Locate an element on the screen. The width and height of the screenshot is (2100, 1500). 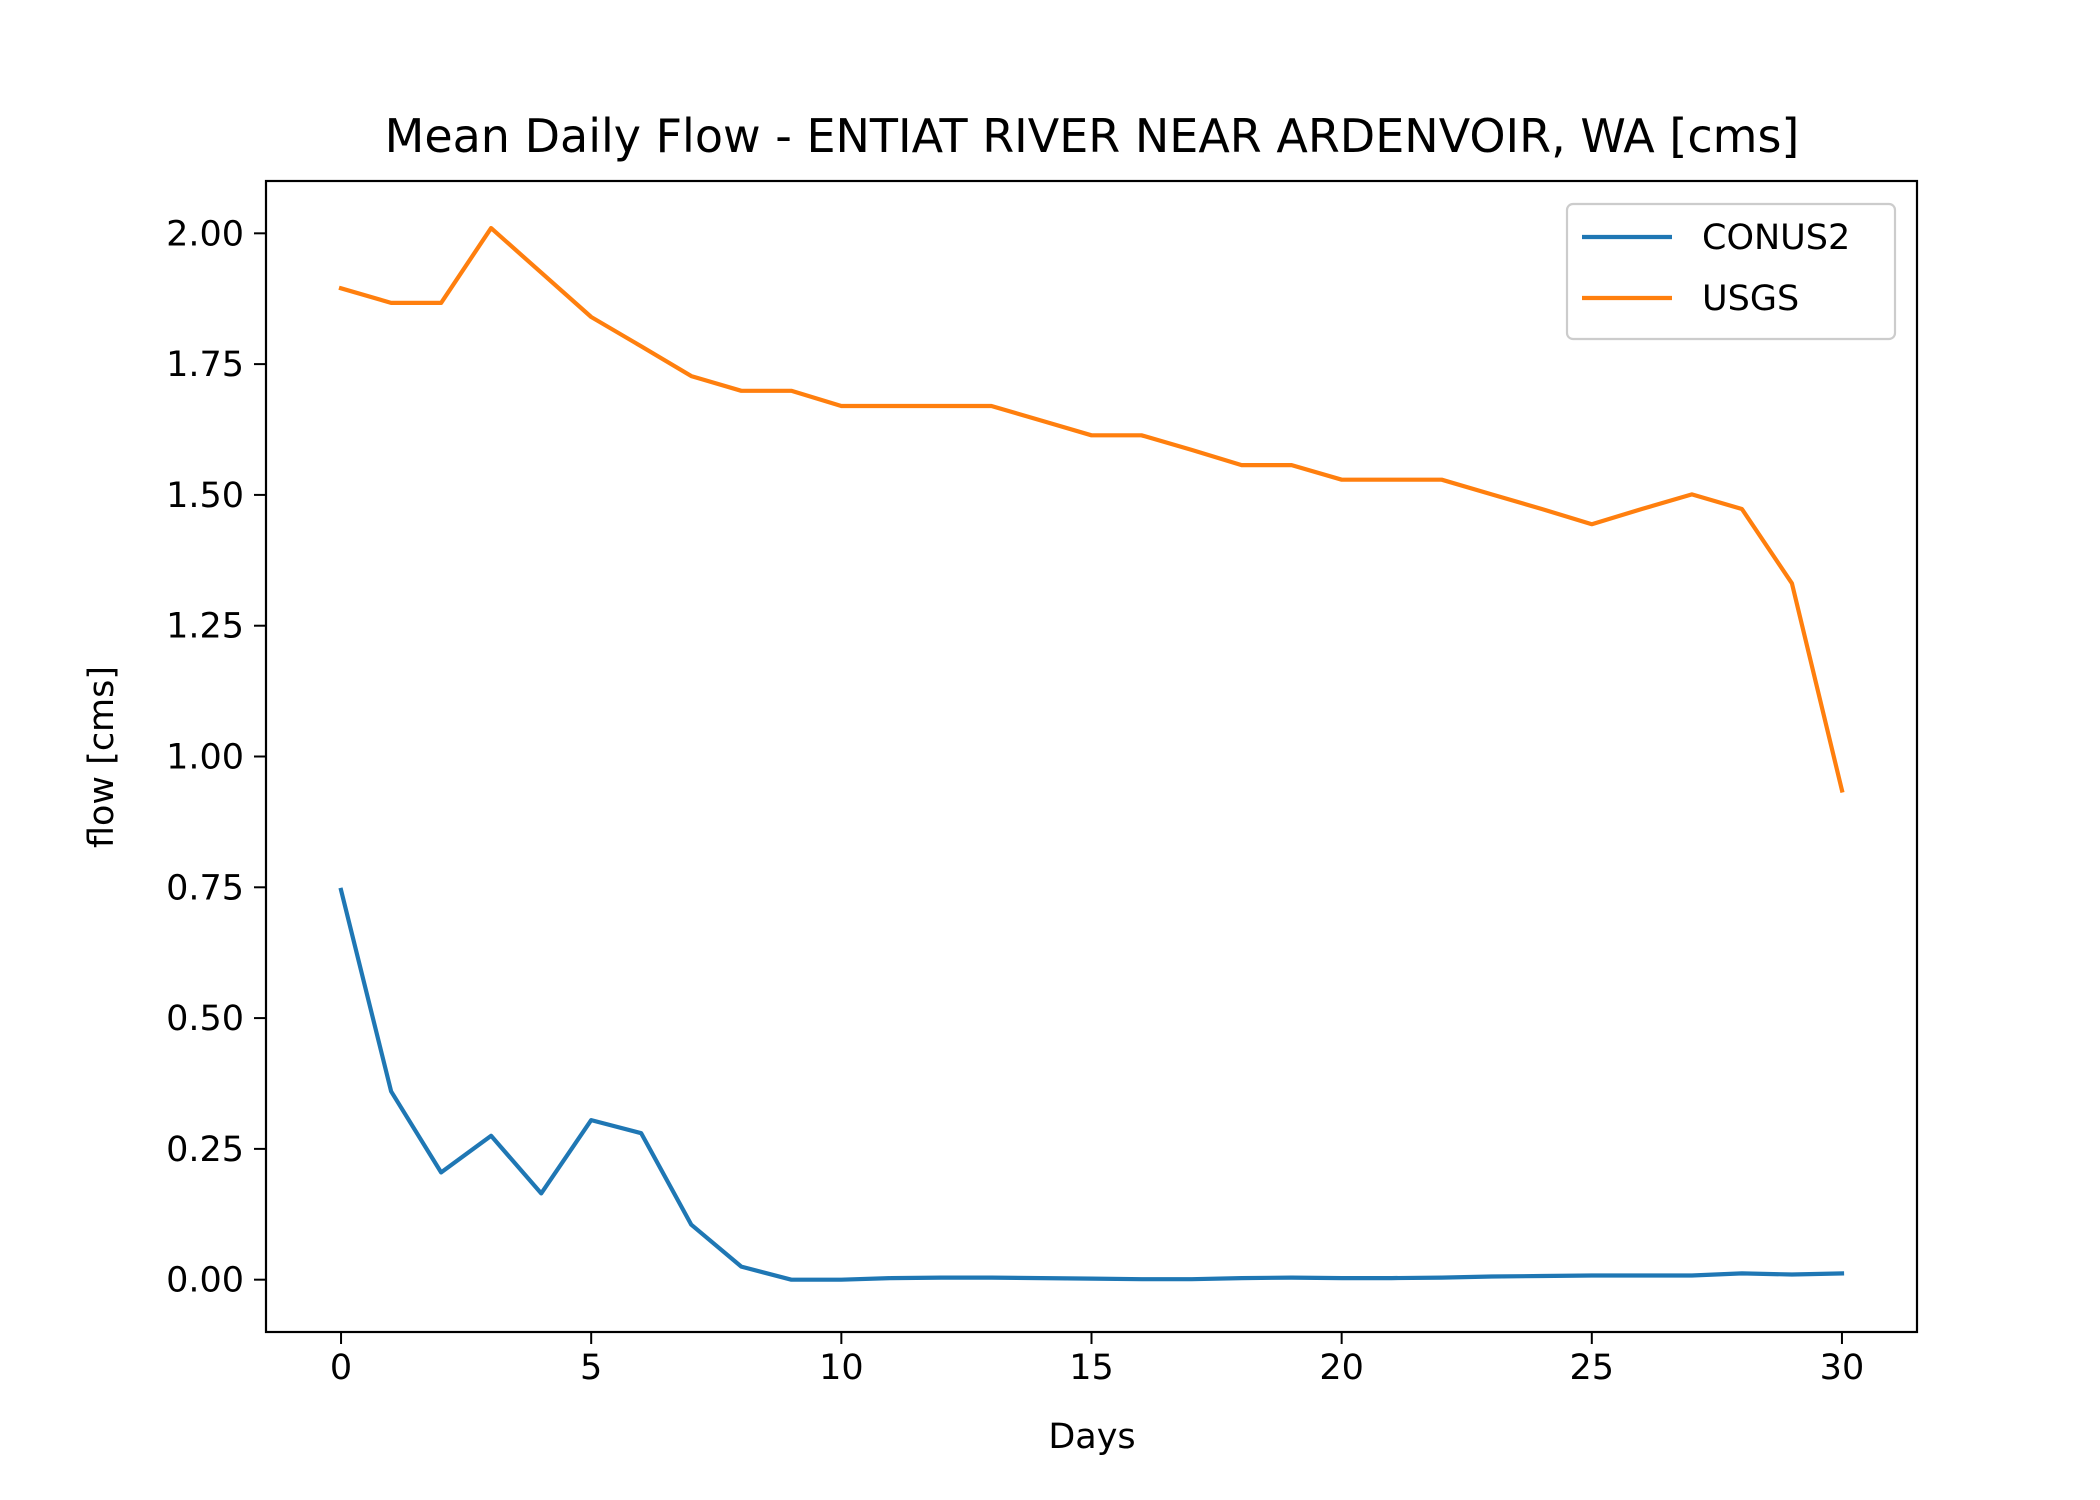
y-axis: 0.00 0.25 0.50 0.75 1.00 1.25 1.50 1.75 2.00 is located at coordinates (216, 757).